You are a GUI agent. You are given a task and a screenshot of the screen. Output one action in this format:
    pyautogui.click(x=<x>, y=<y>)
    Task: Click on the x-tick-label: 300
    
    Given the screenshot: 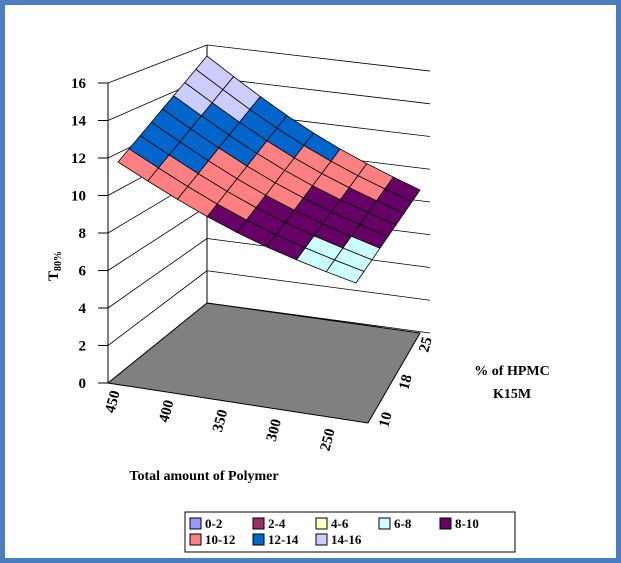 What is the action you would take?
    pyautogui.click(x=274, y=430)
    